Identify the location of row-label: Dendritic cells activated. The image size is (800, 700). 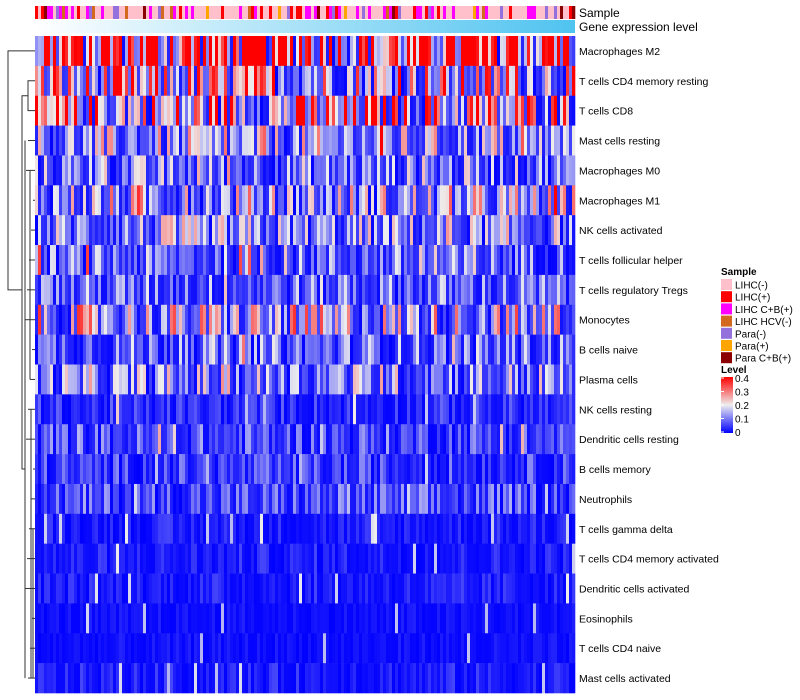
(634, 589).